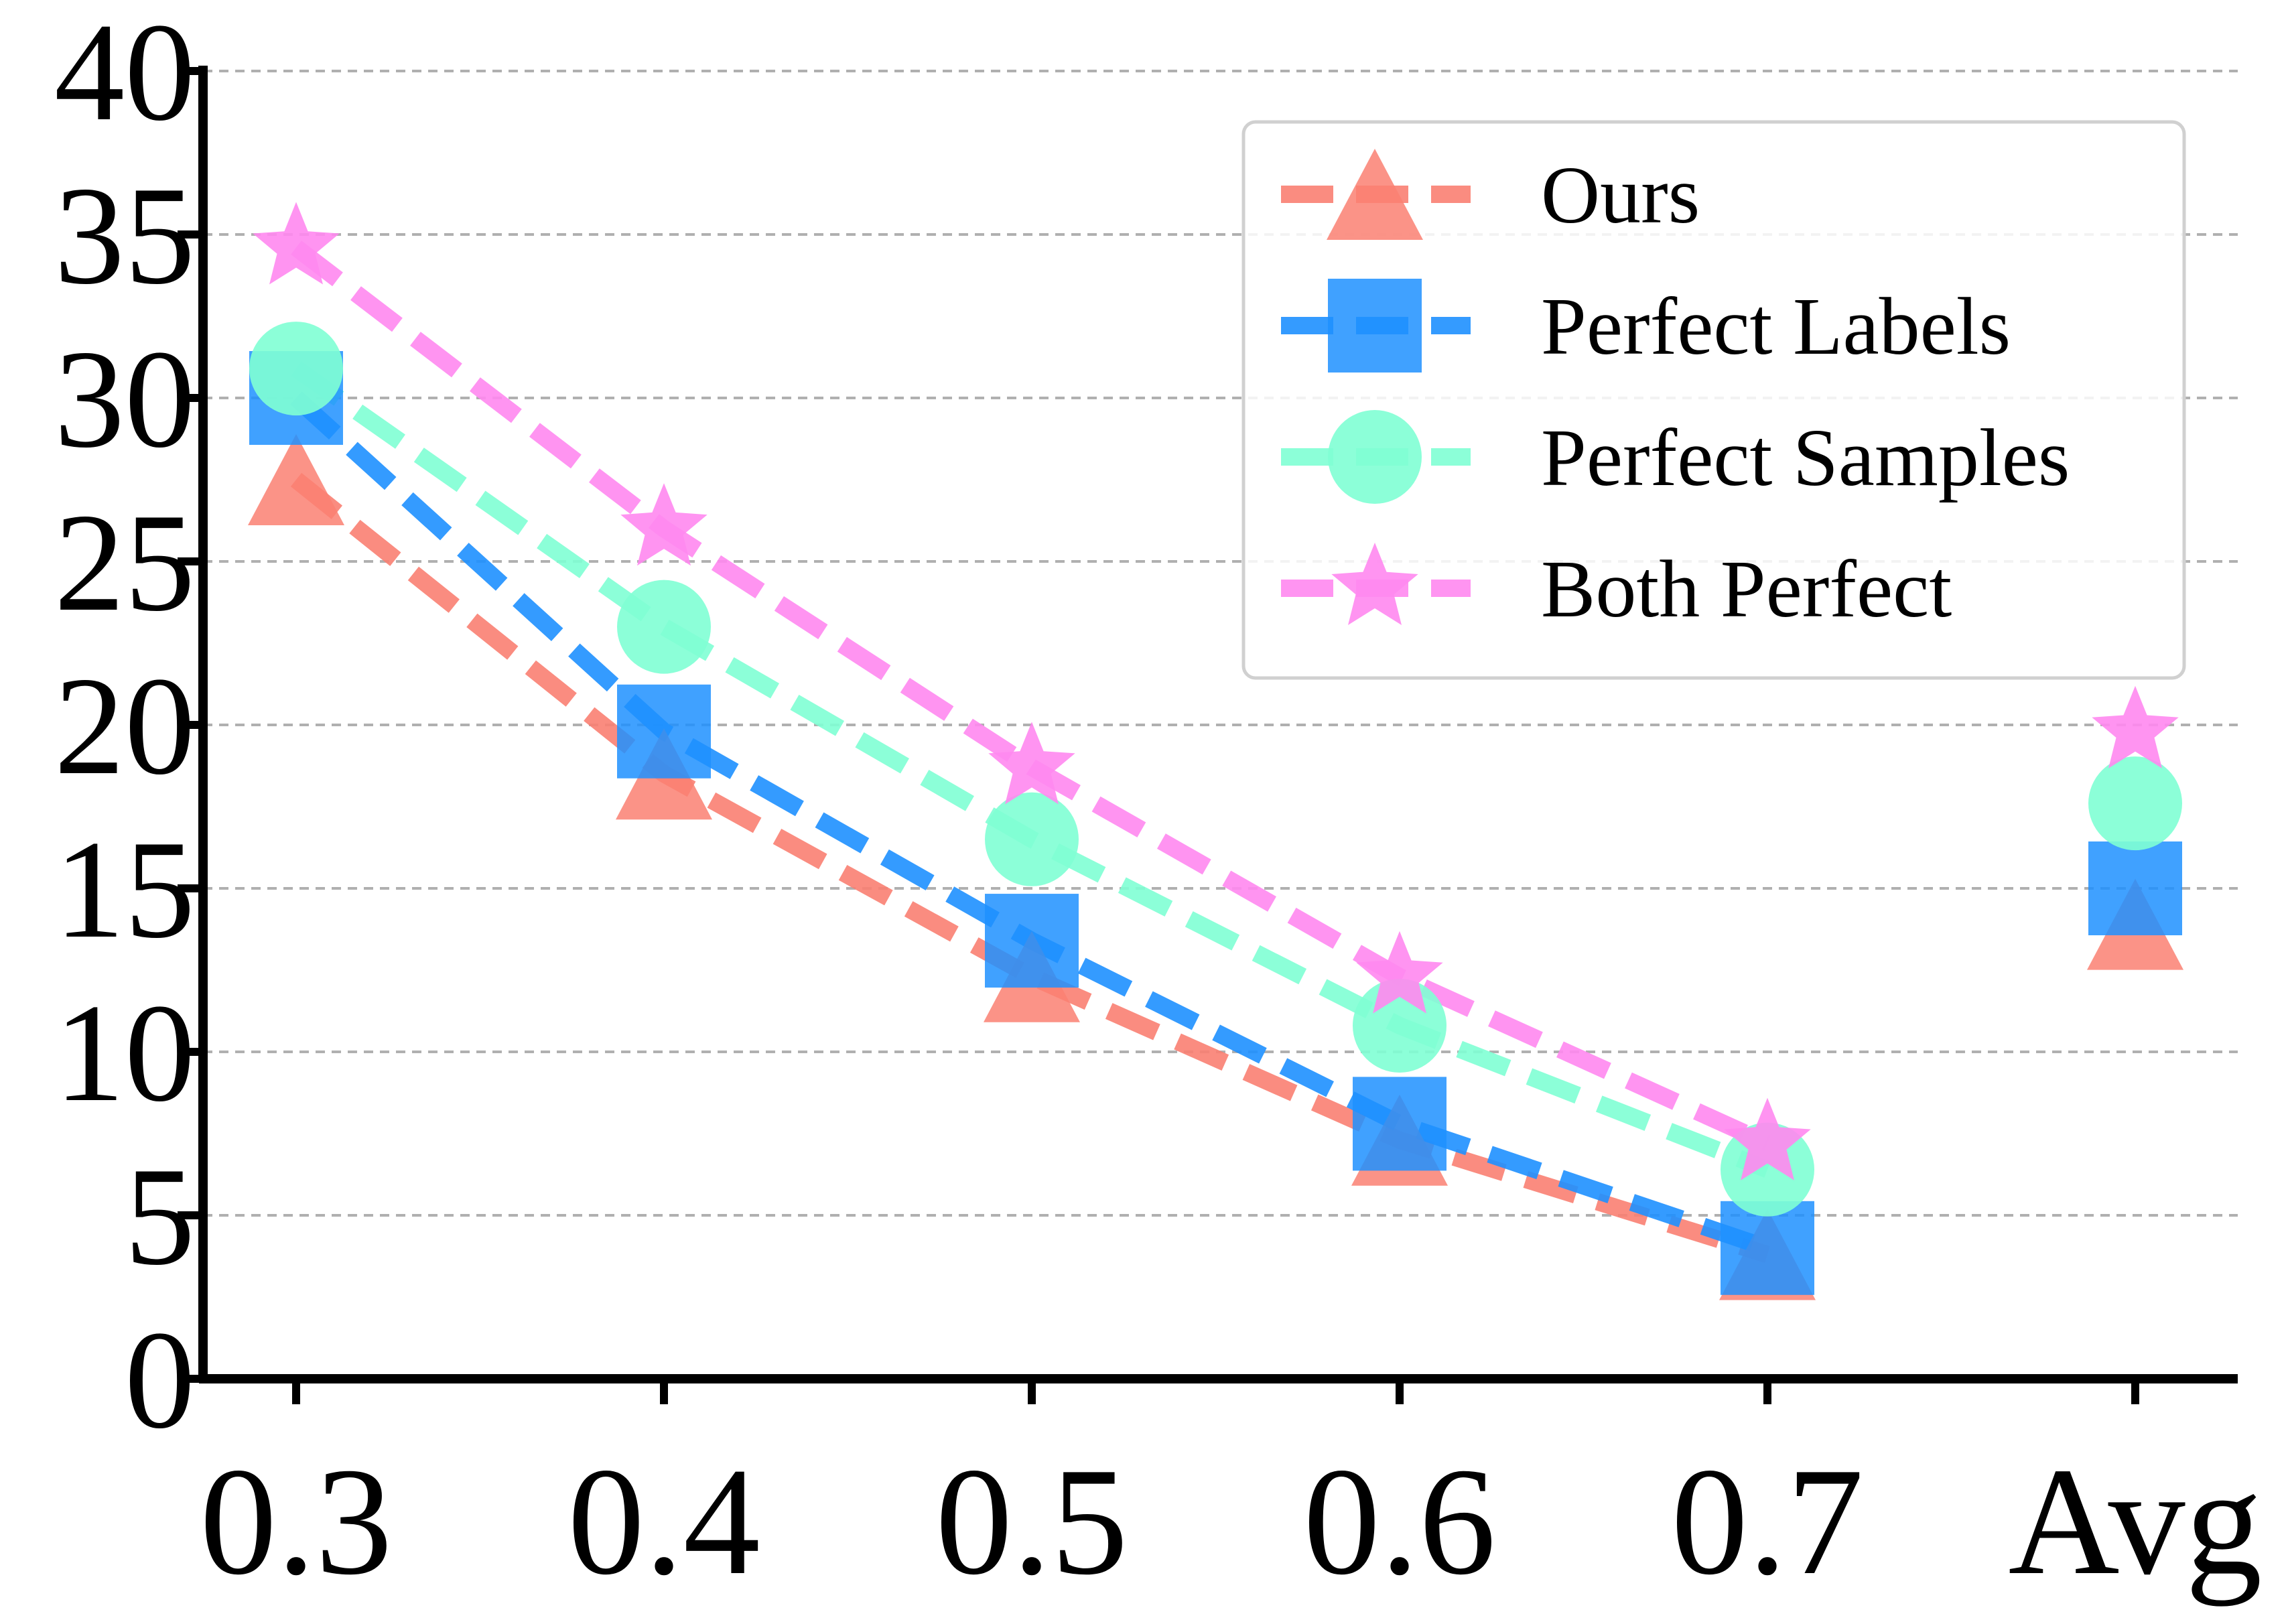 Image resolution: width=2288 pixels, height=1624 pixels. I want to click on legend-box, so click(1713, 400).